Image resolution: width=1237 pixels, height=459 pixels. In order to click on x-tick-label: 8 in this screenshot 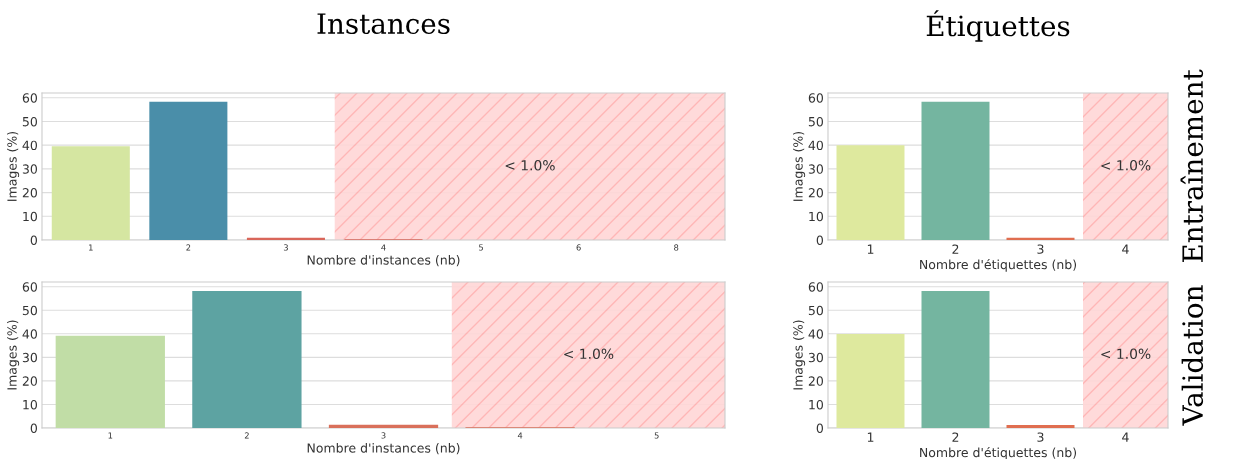, I will do `click(676, 247)`.